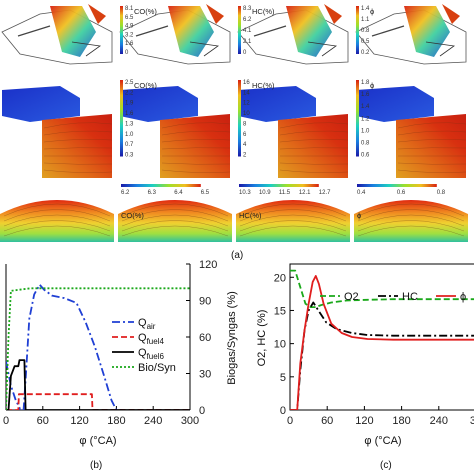 The image size is (474, 474). What do you see at coordinates (205, 375) in the screenshot?
I see `y2-tick-label: 30` at bounding box center [205, 375].